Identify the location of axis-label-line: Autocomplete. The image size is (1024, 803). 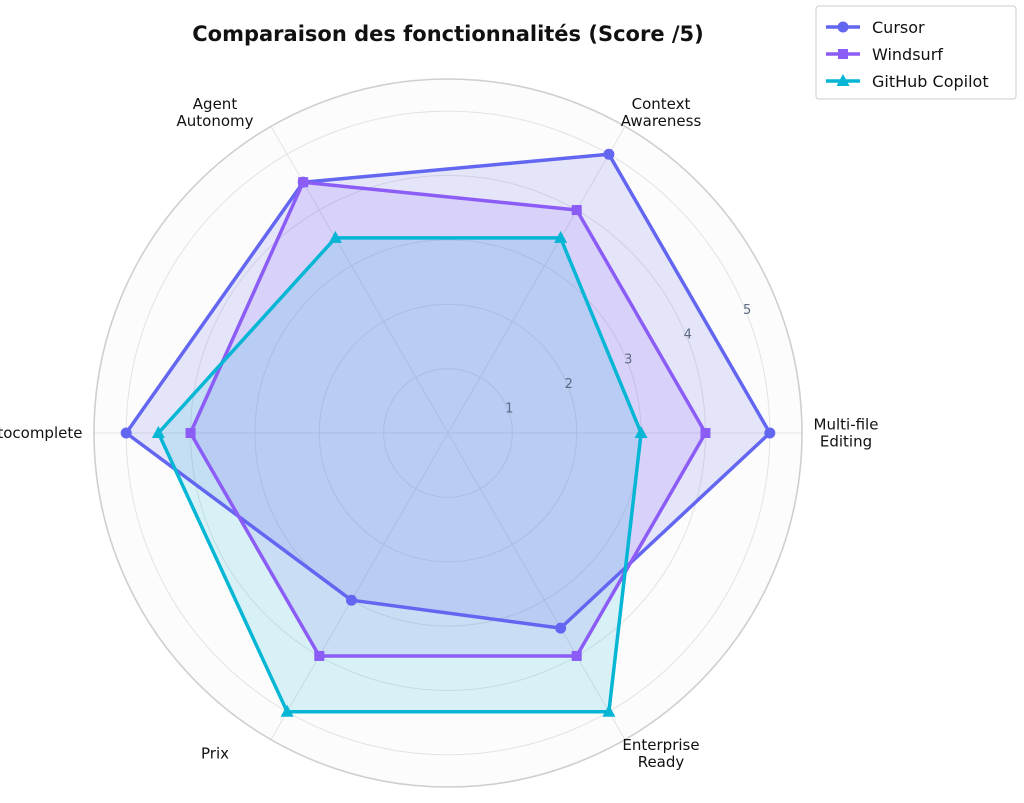
(41, 433).